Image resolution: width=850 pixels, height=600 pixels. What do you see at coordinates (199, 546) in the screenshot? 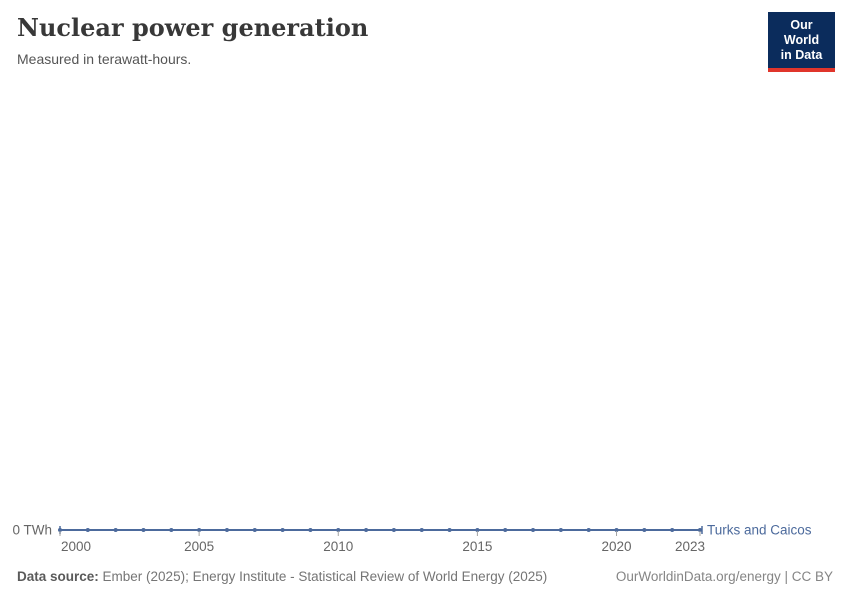
I see `x-axis-tick-label: 2005` at bounding box center [199, 546].